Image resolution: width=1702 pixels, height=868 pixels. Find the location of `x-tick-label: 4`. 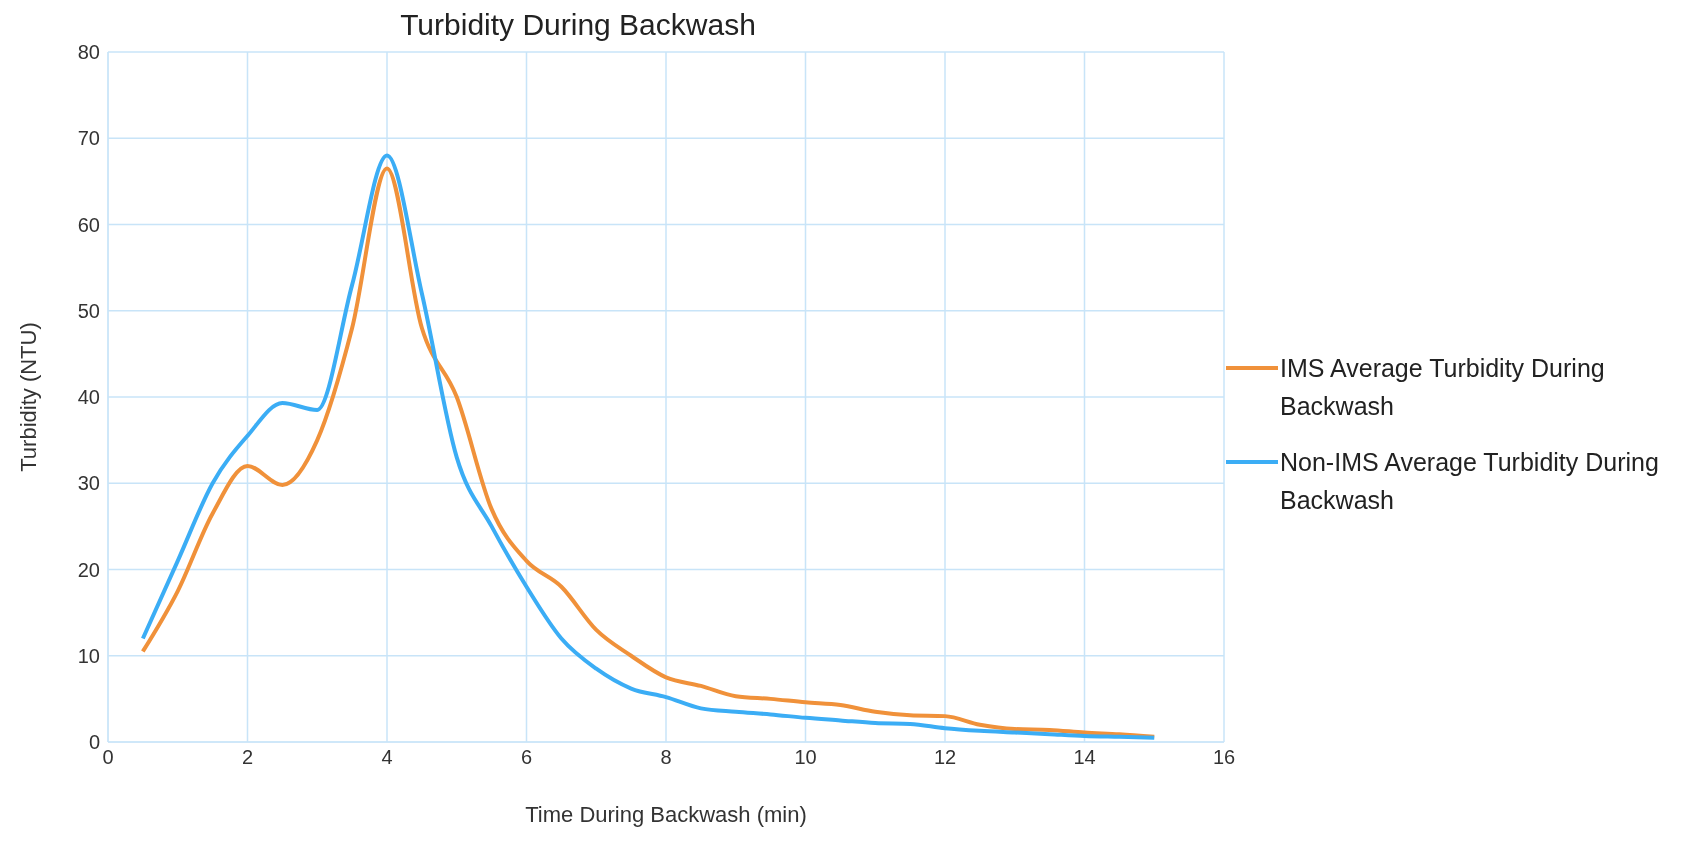

x-tick-label: 4 is located at coordinates (387, 757).